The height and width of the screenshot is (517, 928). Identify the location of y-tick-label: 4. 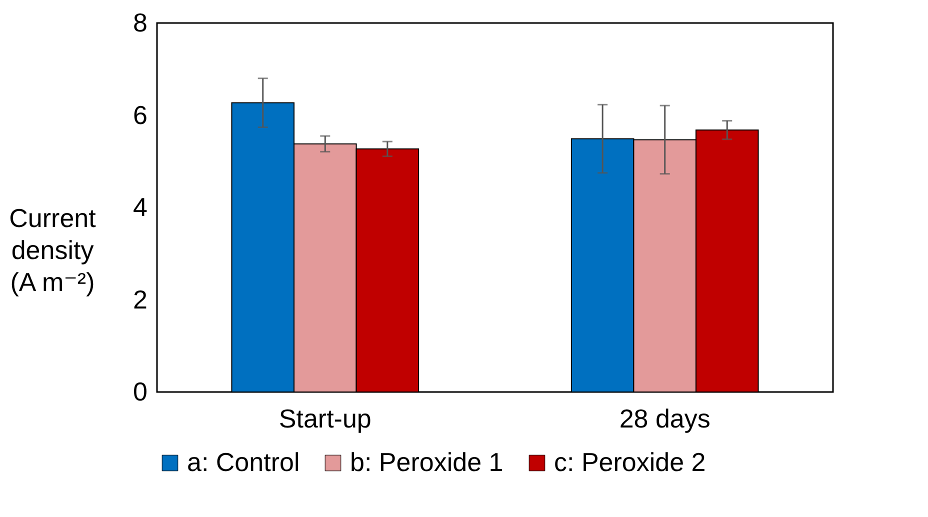
(140, 207).